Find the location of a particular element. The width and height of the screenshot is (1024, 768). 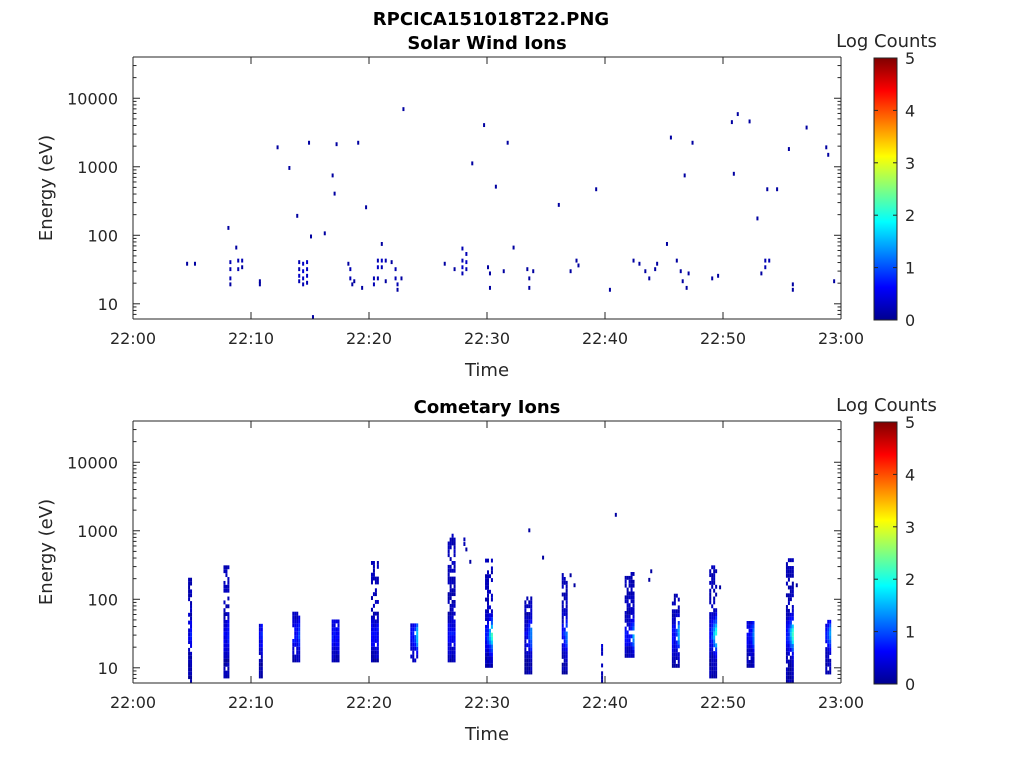

colorbar is located at coordinates (885, 189).